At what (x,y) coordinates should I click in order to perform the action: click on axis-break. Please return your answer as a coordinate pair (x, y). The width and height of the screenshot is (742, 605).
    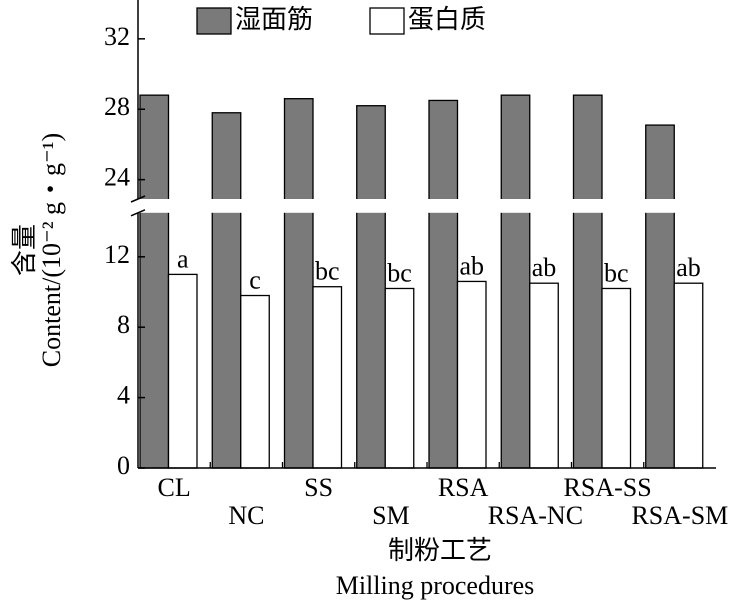
    Looking at the image, I should click on (427, 206).